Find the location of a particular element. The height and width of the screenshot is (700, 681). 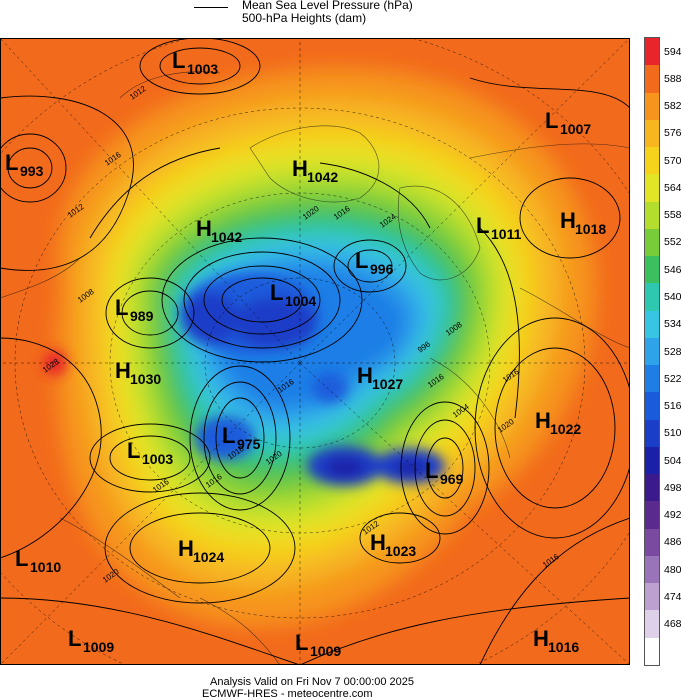

low-pressure-label: L 1010 is located at coordinates (38, 560).